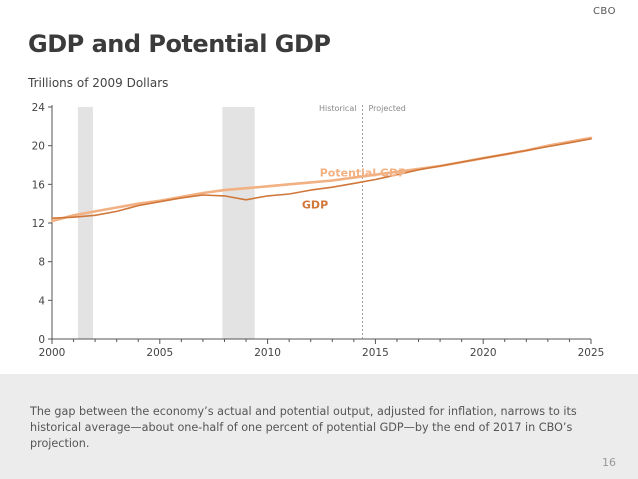 The width and height of the screenshot is (638, 479). I want to click on y-tick-label-20: 20, so click(38, 147).